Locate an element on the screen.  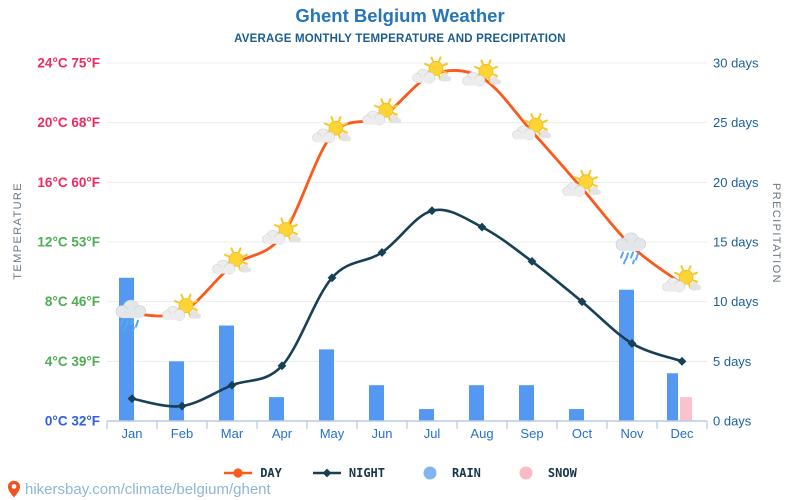
night-point-Nov is located at coordinates (632, 343).